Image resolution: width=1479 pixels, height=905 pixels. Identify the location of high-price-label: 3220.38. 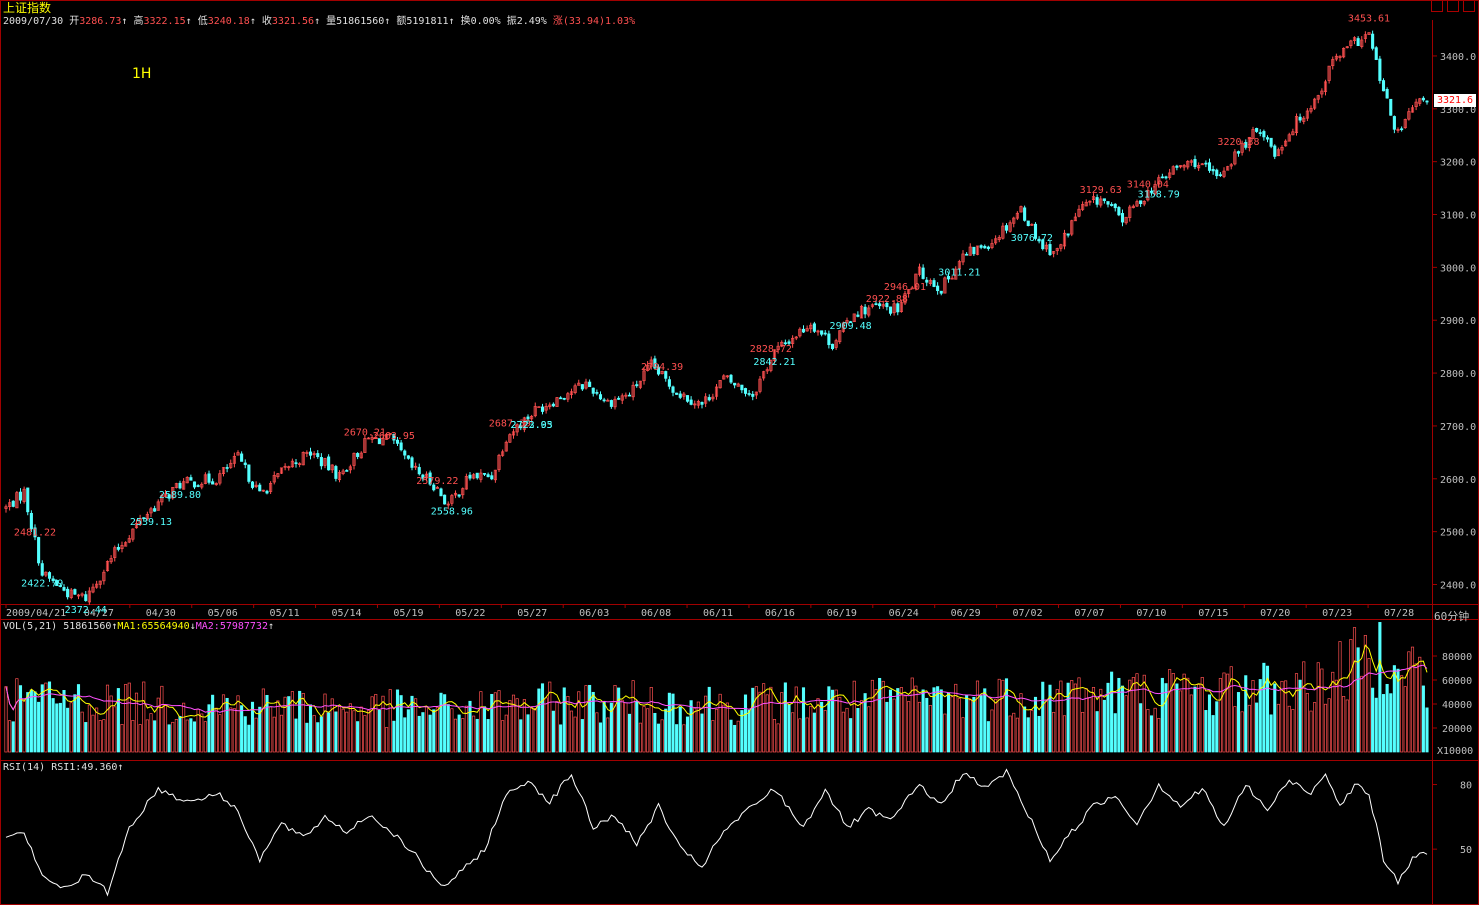
(1238, 142).